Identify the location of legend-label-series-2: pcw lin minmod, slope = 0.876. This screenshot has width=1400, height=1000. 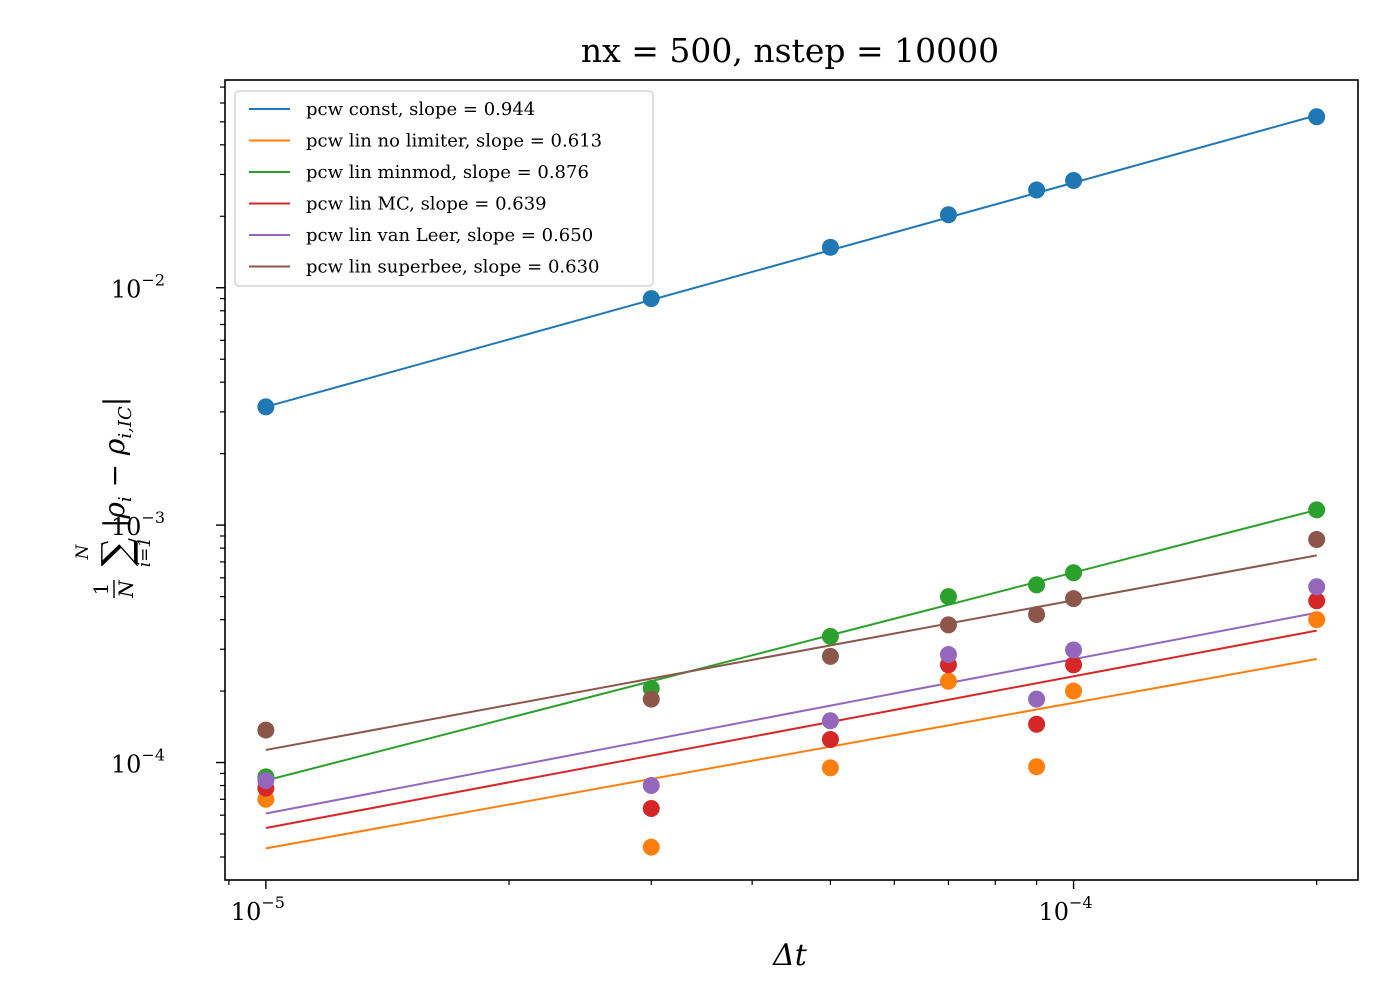
(447, 172).